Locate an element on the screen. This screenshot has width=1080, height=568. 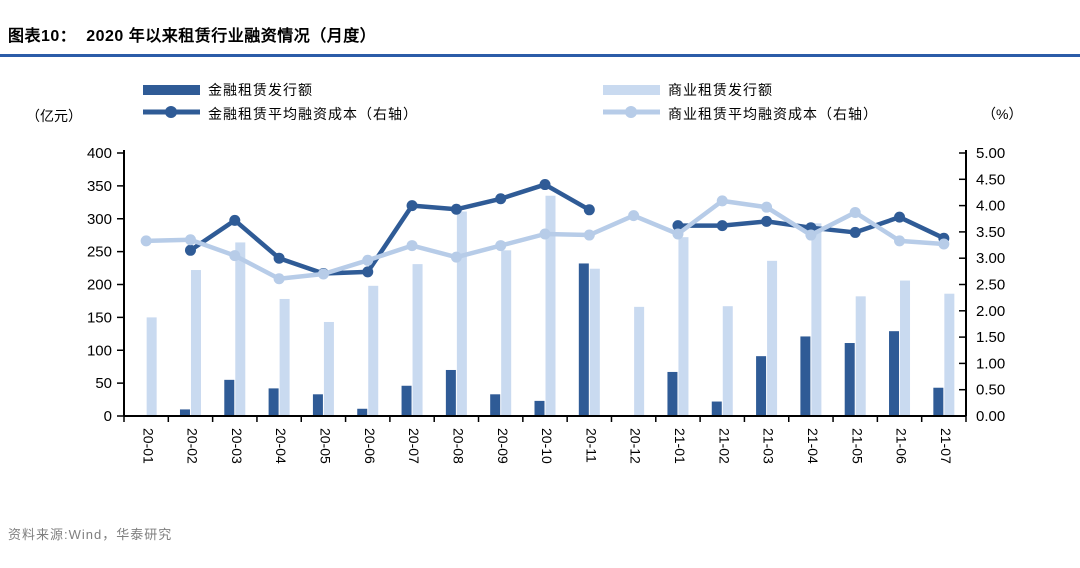
legend-column-right: 商业租赁发行额 商业租赁平均融资成本（右轴） is located at coordinates (740, 102).